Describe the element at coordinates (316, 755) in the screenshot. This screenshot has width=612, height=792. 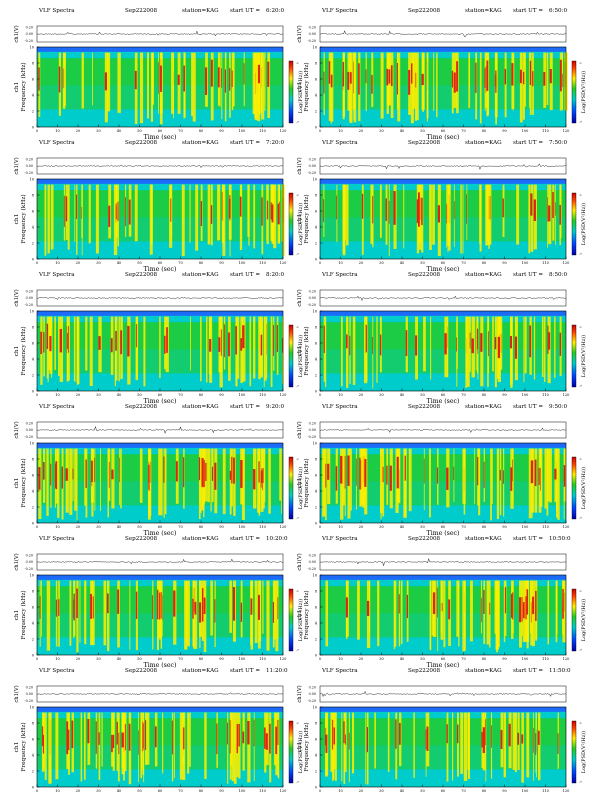
I see `y-tick-label: 4` at that location.